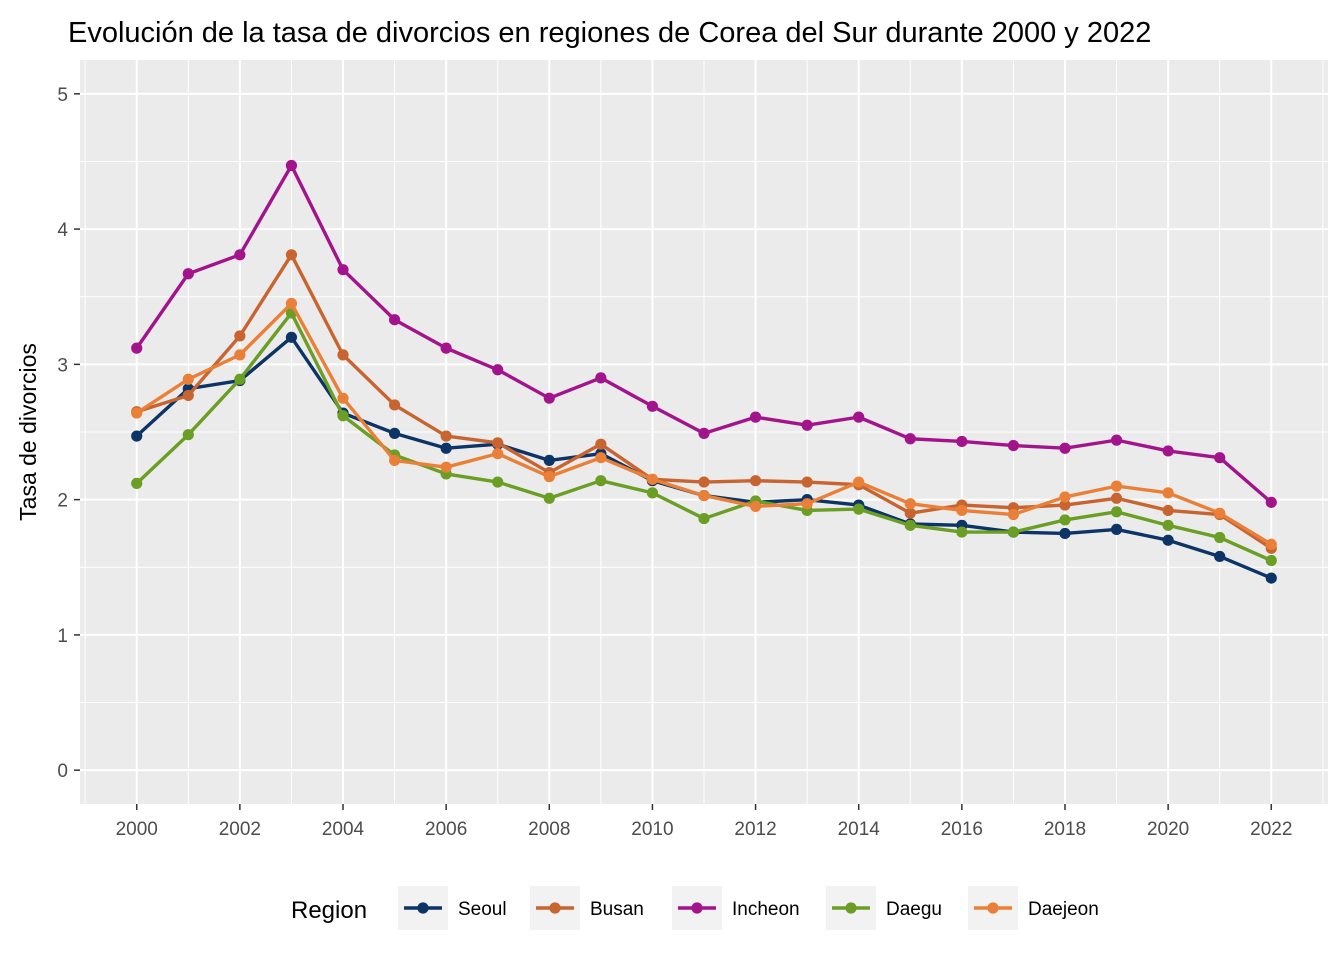 The image size is (1344, 960). Describe the element at coordinates (137, 829) in the screenshot. I see `x-tick-label: 2000` at that location.